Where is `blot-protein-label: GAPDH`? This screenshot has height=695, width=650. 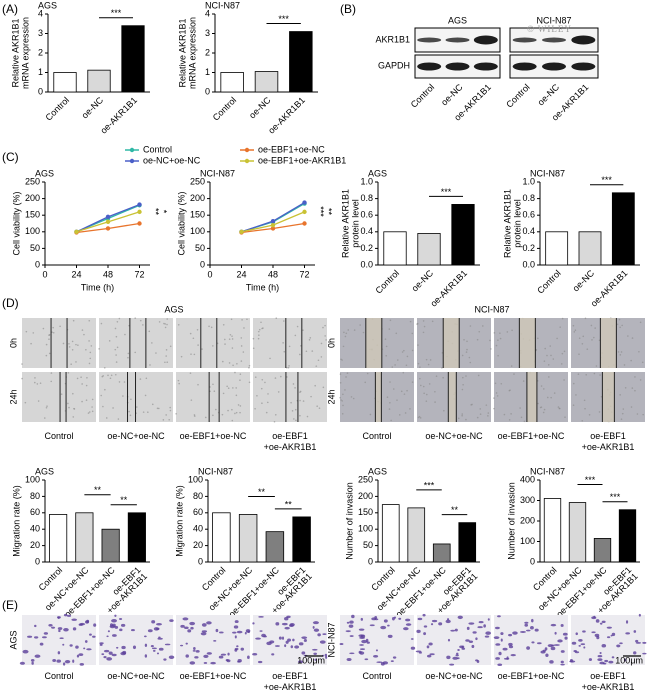
blot-protein-label: GAPDH is located at coordinates (394, 65).